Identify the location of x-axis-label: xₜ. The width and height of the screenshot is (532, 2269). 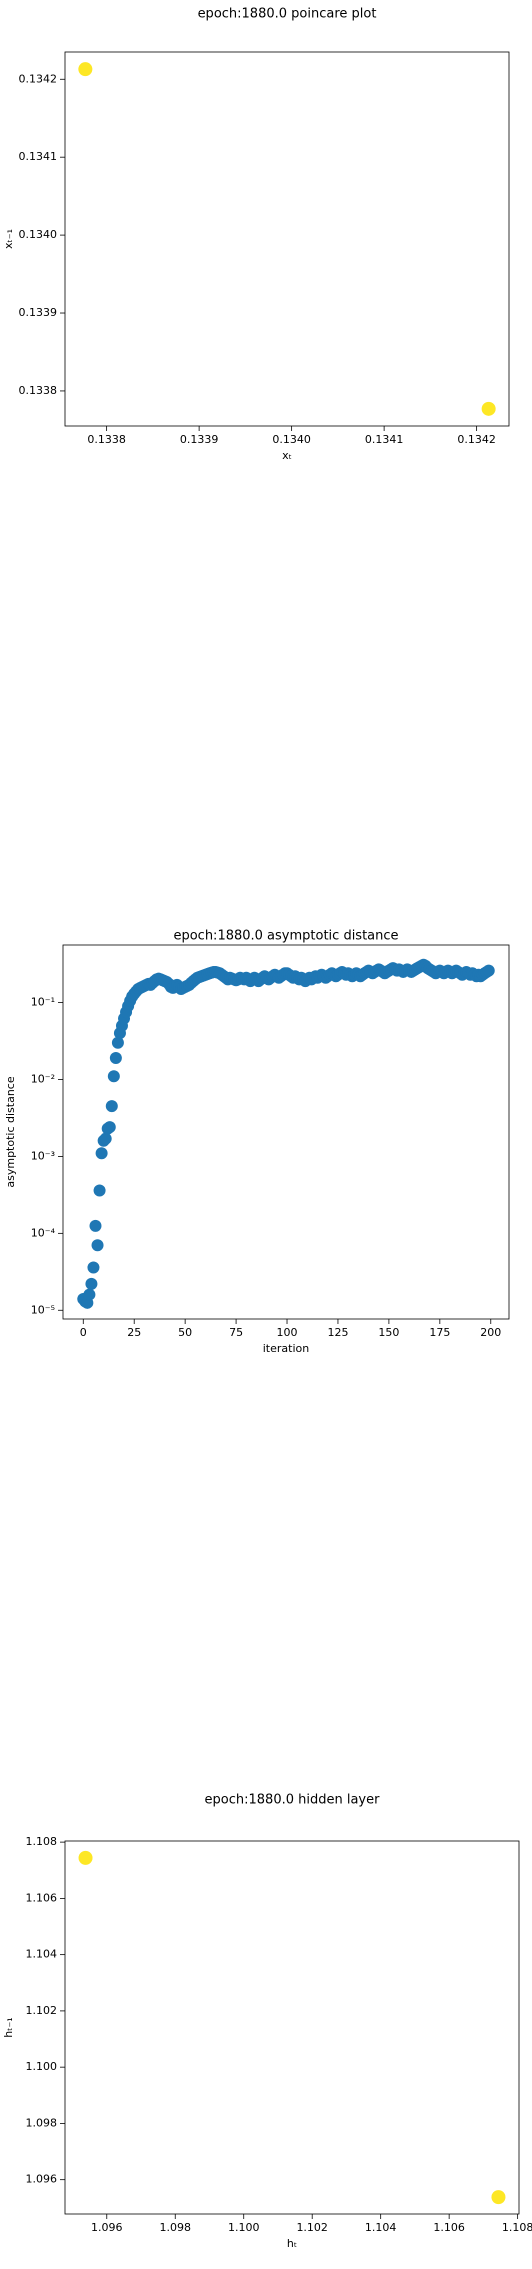
(287, 455).